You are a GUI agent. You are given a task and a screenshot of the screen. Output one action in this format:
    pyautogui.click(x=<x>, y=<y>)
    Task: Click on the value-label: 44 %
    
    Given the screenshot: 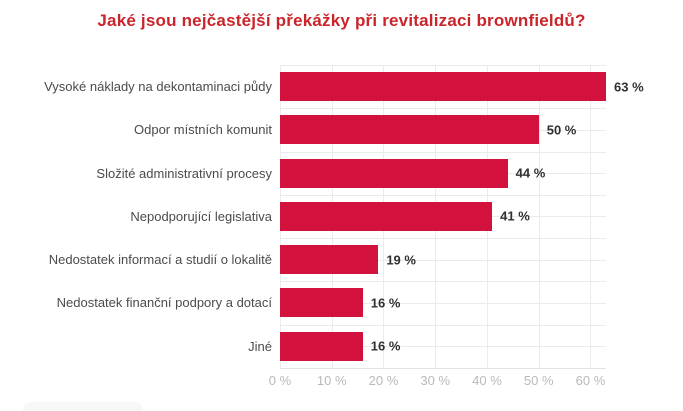 What is the action you would take?
    pyautogui.click(x=530, y=173)
    